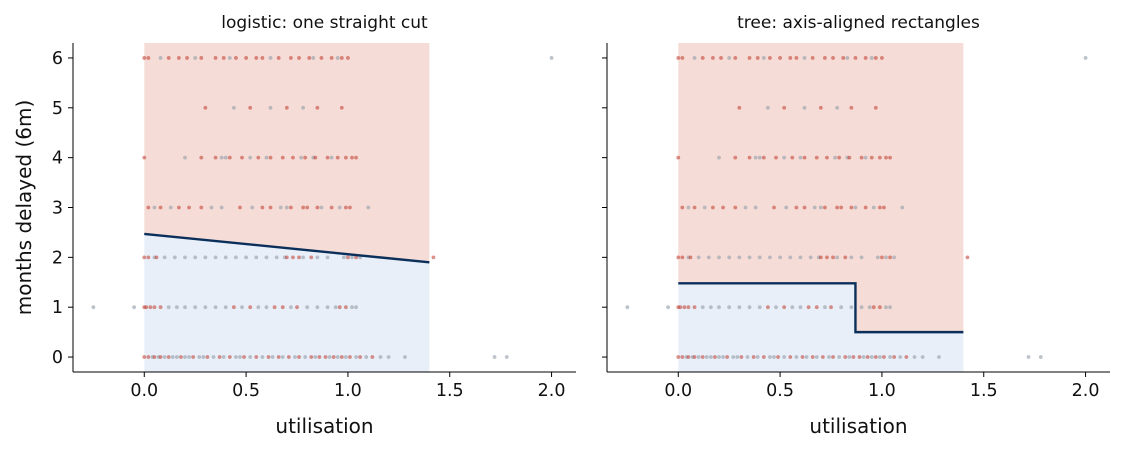 The width and height of the screenshot is (1125, 454). Describe the element at coordinates (57, 209) in the screenshot. I see `y-tick-label: 3` at that location.